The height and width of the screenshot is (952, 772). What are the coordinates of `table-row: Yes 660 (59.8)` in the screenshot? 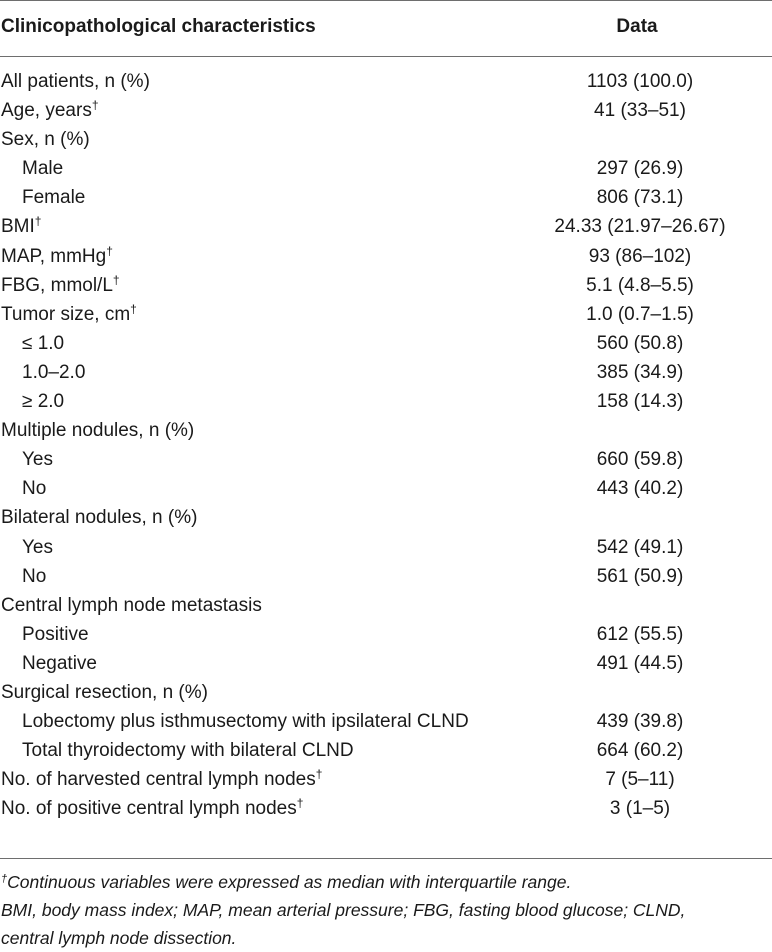 It's located at (386, 463).